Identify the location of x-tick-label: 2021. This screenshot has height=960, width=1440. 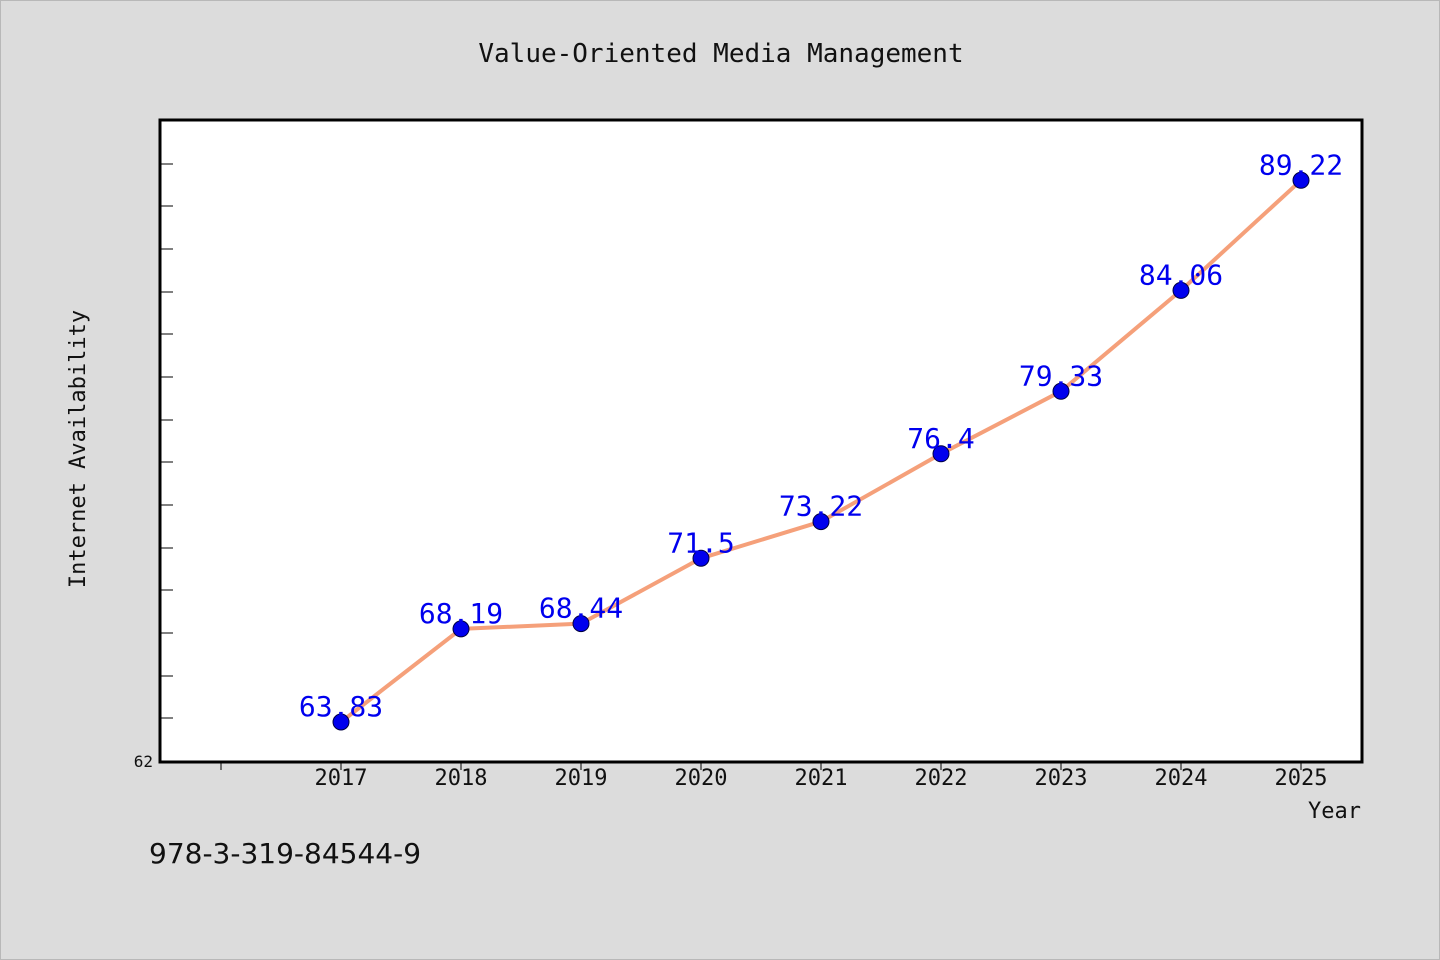
(821, 778).